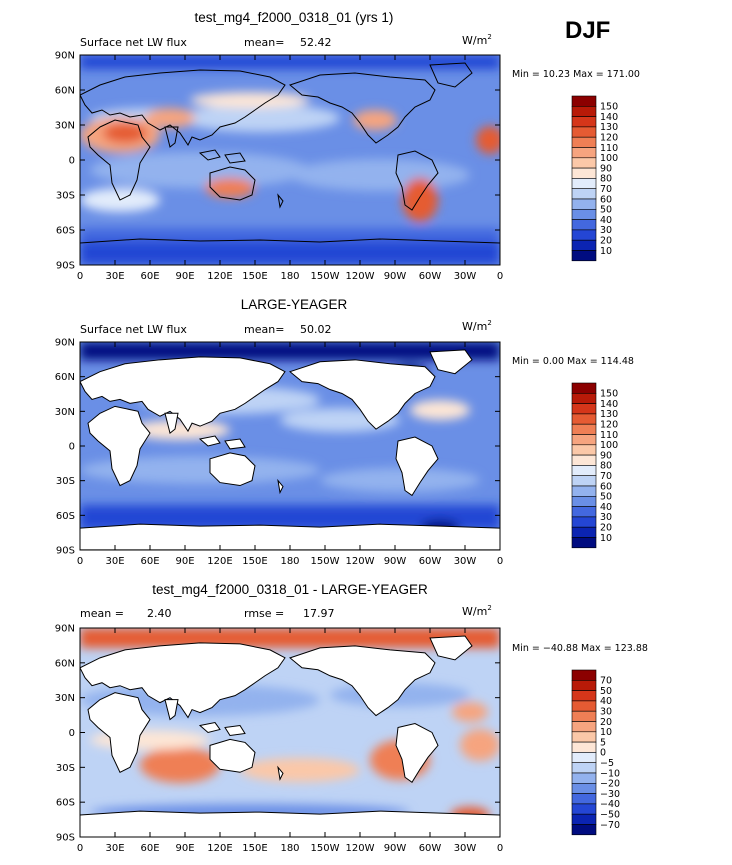 This screenshot has width=732, height=865. What do you see at coordinates (290, 732) in the screenshot?
I see `panel-3-map` at bounding box center [290, 732].